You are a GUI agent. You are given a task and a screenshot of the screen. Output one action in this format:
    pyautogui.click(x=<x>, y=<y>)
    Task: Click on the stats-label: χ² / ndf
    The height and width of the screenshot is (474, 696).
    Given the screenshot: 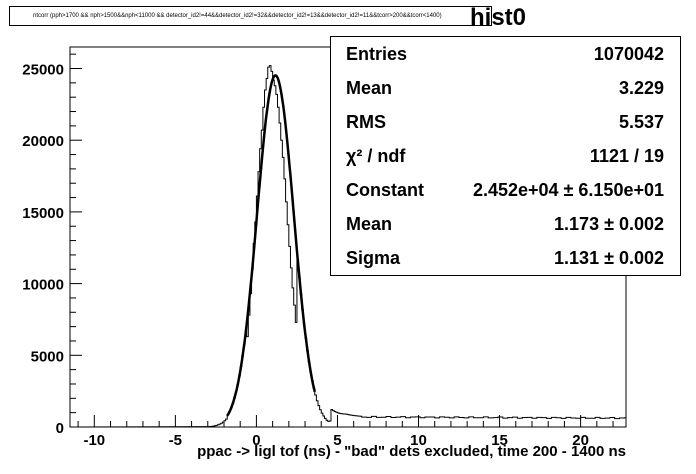 What is the action you would take?
    pyautogui.click(x=376, y=156)
    